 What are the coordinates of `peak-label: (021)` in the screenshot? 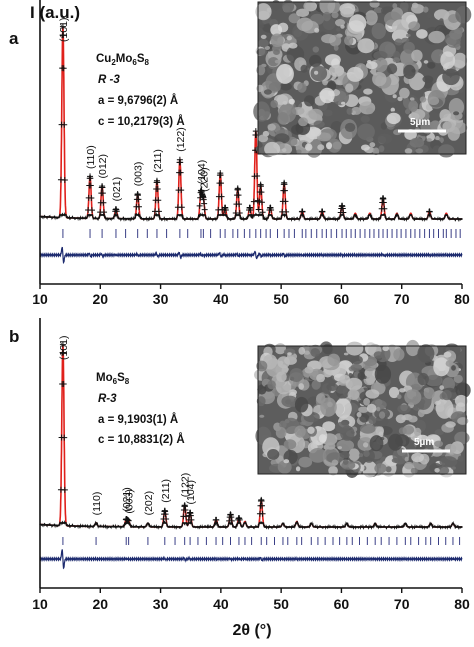 It's located at (117, 189).